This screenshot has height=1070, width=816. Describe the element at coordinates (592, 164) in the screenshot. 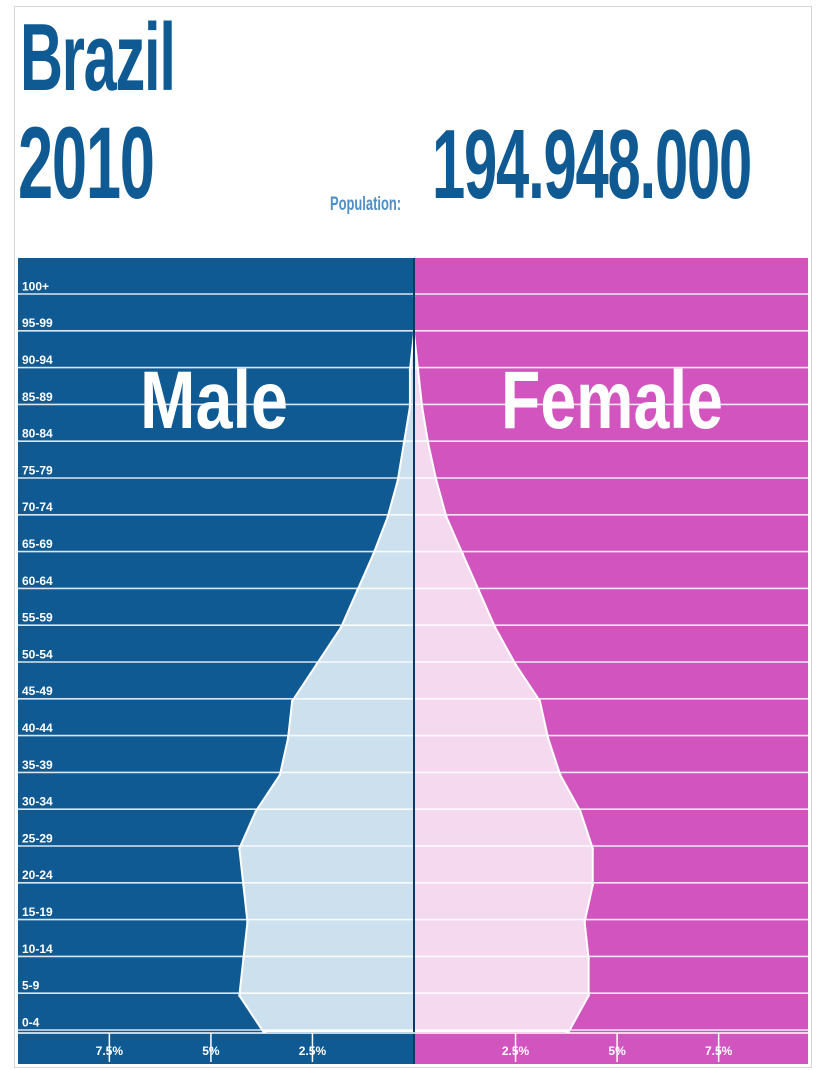

I see `population-value: 194.948.000` at that location.